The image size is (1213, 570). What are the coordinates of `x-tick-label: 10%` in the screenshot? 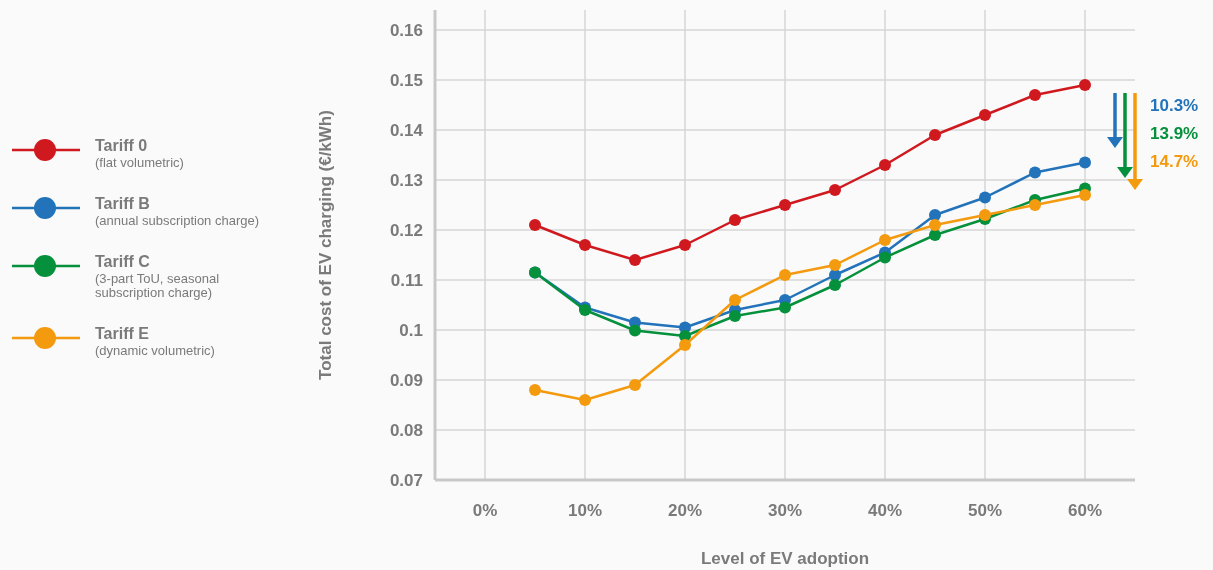 It's located at (585, 510).